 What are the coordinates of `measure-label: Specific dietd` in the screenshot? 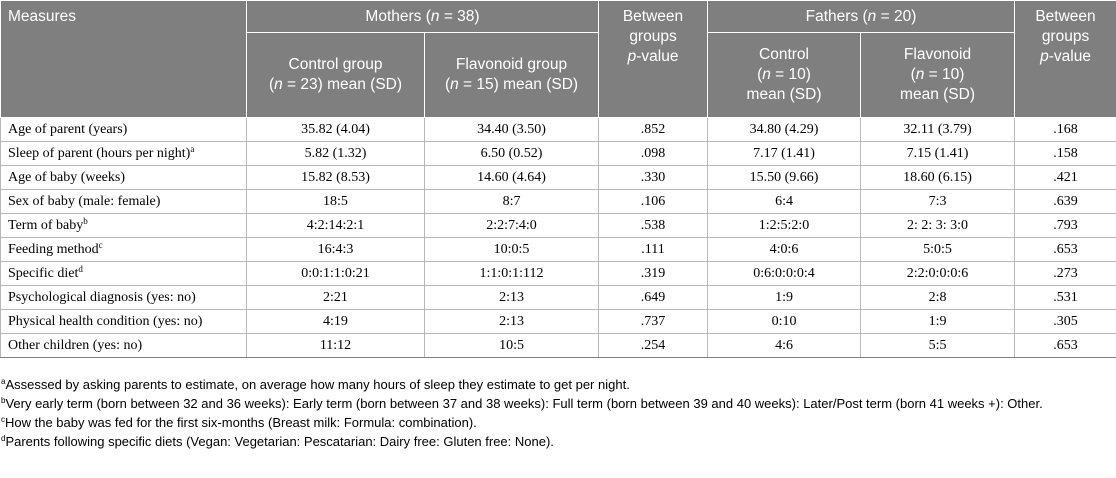 It's located at (123, 273).